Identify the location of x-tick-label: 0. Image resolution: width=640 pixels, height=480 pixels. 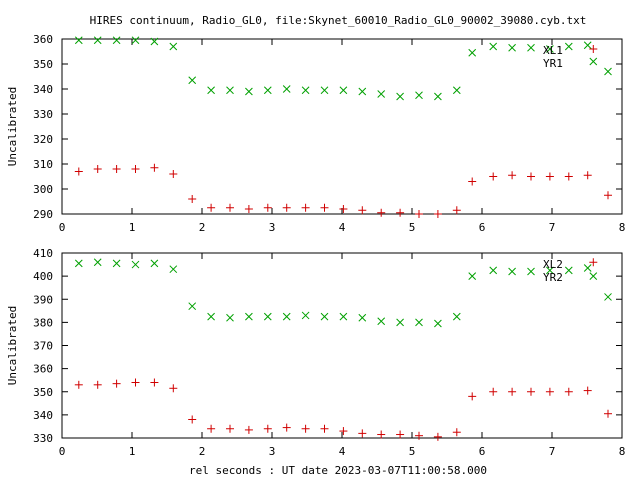
(62, 227).